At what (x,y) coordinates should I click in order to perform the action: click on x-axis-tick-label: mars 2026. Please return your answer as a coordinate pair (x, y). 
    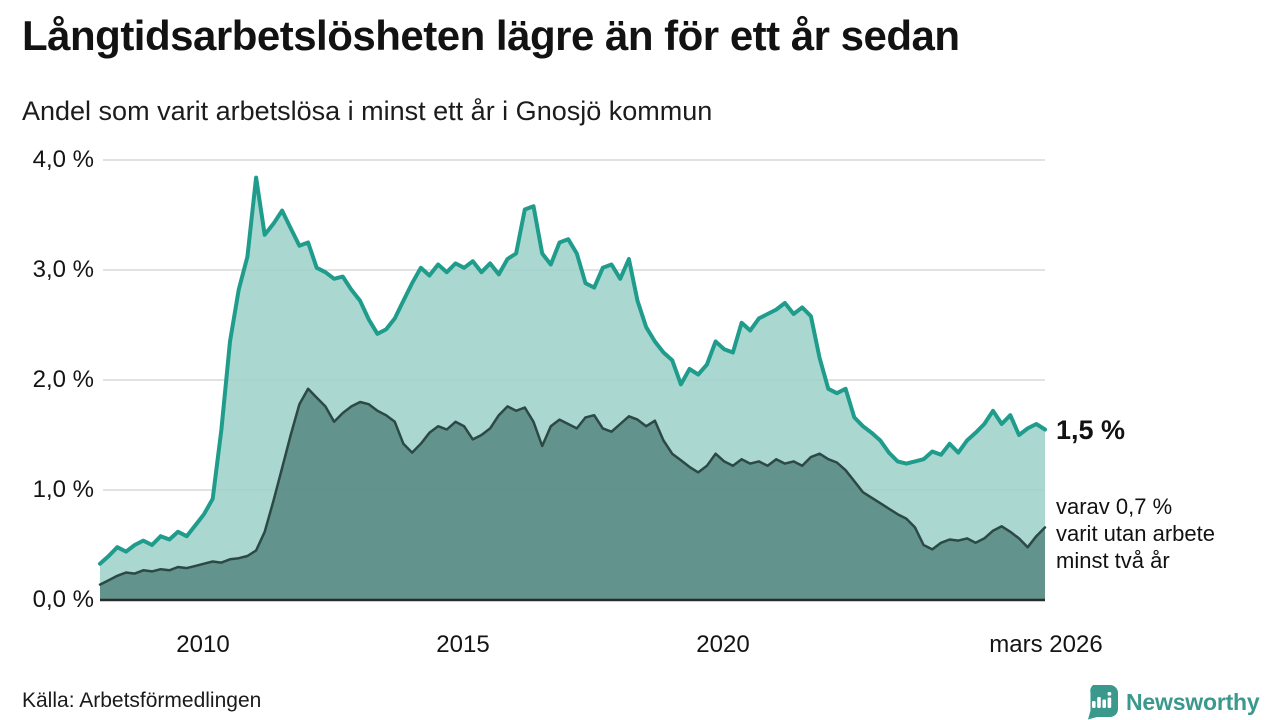
    Looking at the image, I should click on (1046, 644).